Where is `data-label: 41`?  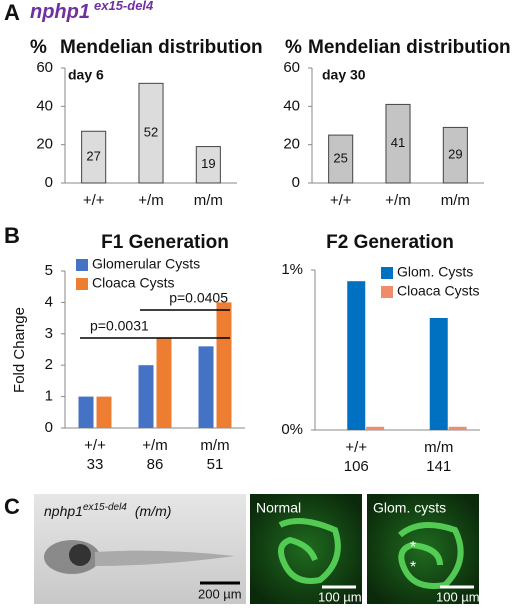
data-label: 41 is located at coordinates (398, 142).